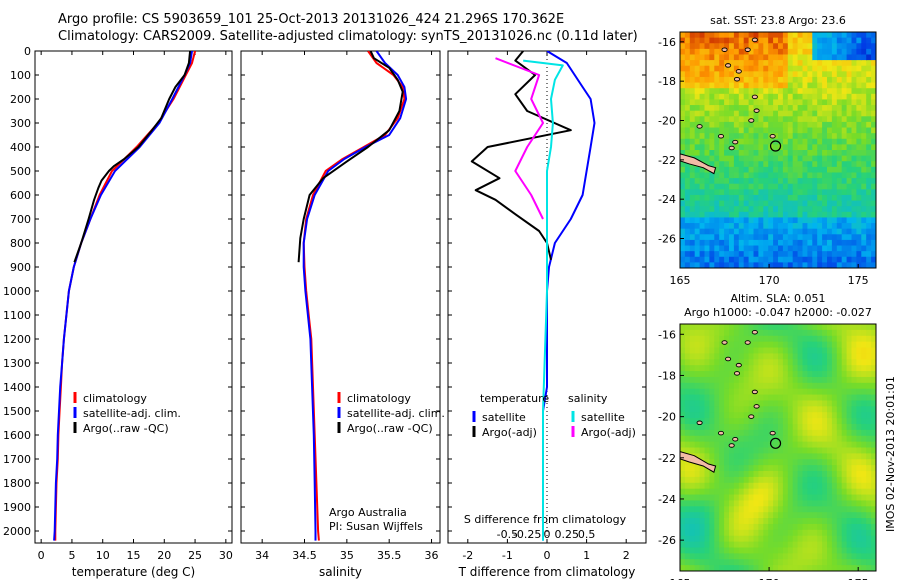  What do you see at coordinates (340, 572) in the screenshot?
I see `salinity-xlabel: salinity` at bounding box center [340, 572].